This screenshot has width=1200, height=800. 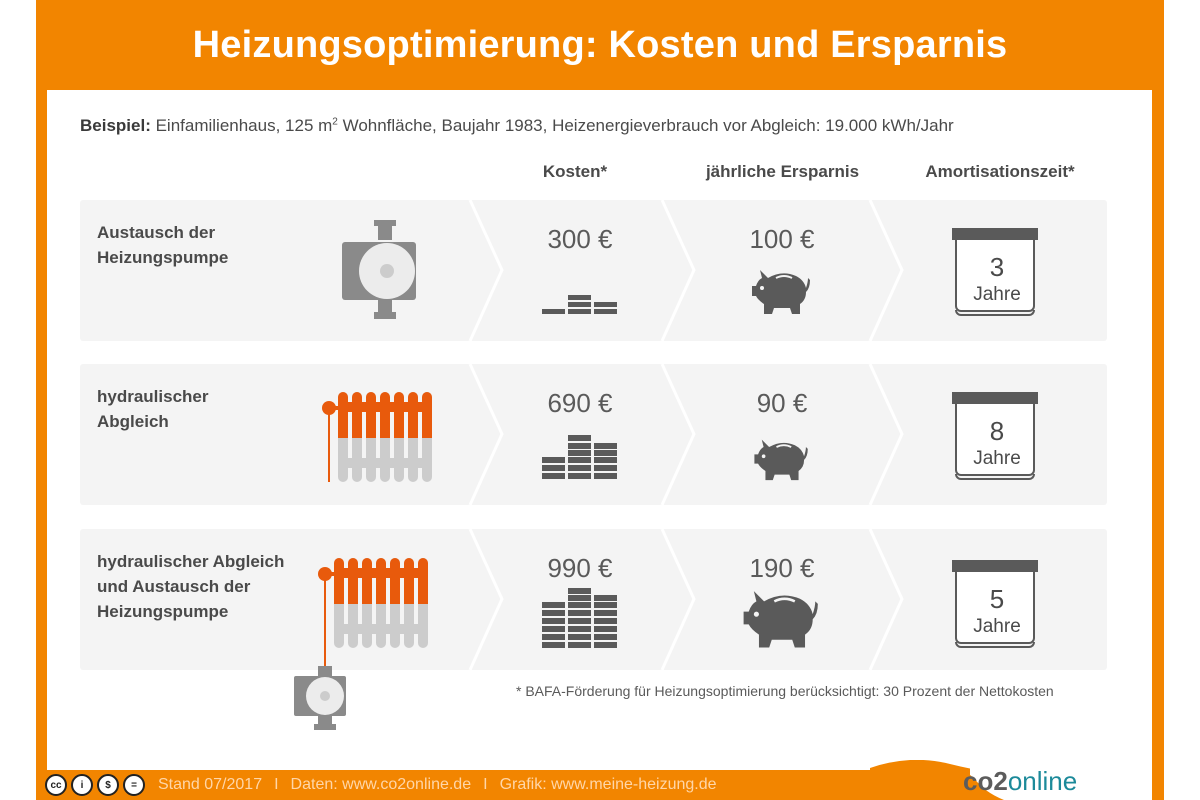 I want to click on column-header-cost: Kosten*, so click(x=575, y=171).